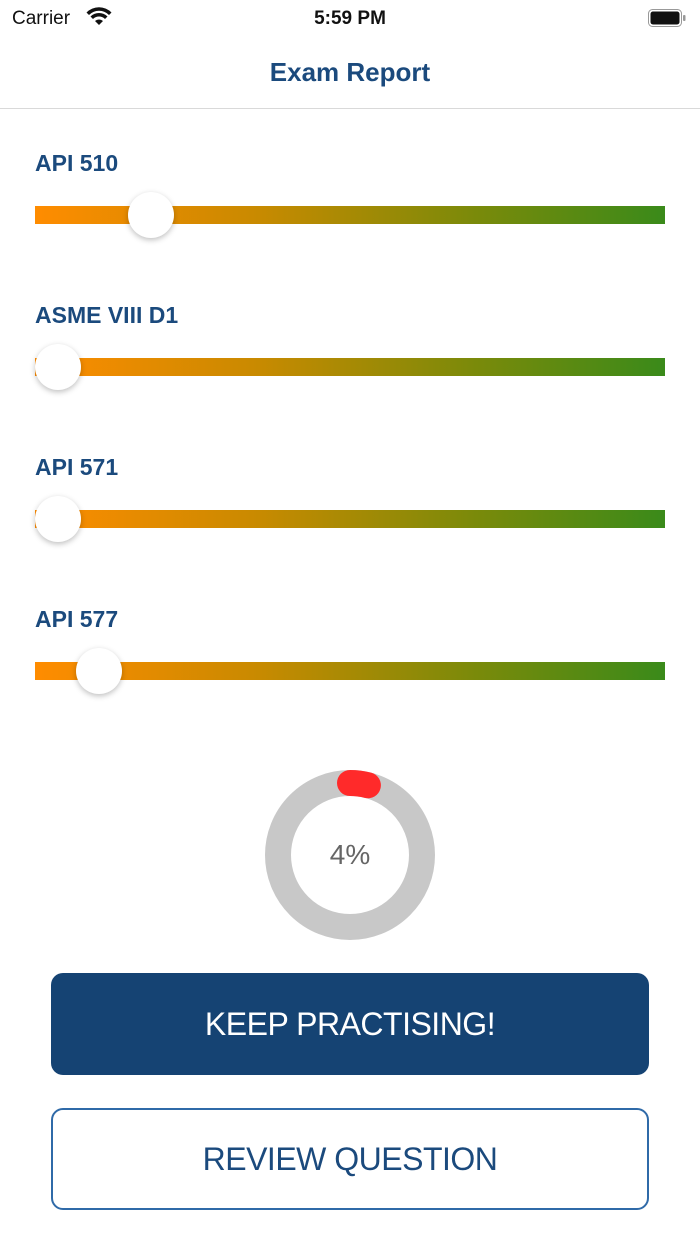  I want to click on wifi-icon, so click(99, 16).